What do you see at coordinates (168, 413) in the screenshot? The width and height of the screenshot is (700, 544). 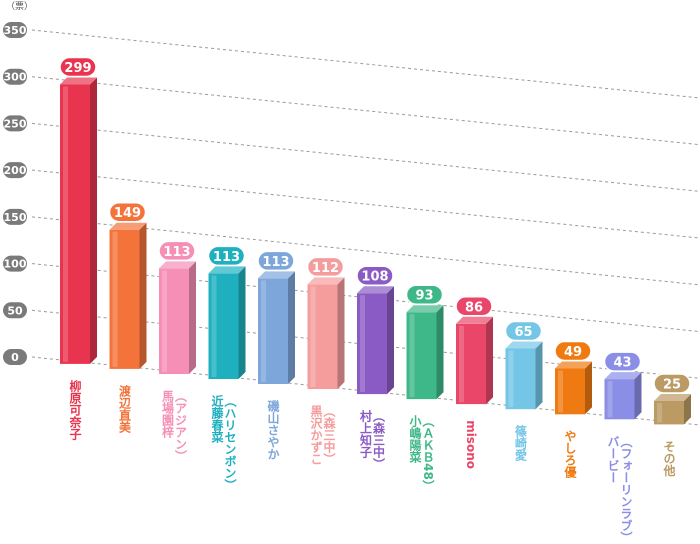 I see `category-label-line: 馬場園梓` at bounding box center [168, 413].